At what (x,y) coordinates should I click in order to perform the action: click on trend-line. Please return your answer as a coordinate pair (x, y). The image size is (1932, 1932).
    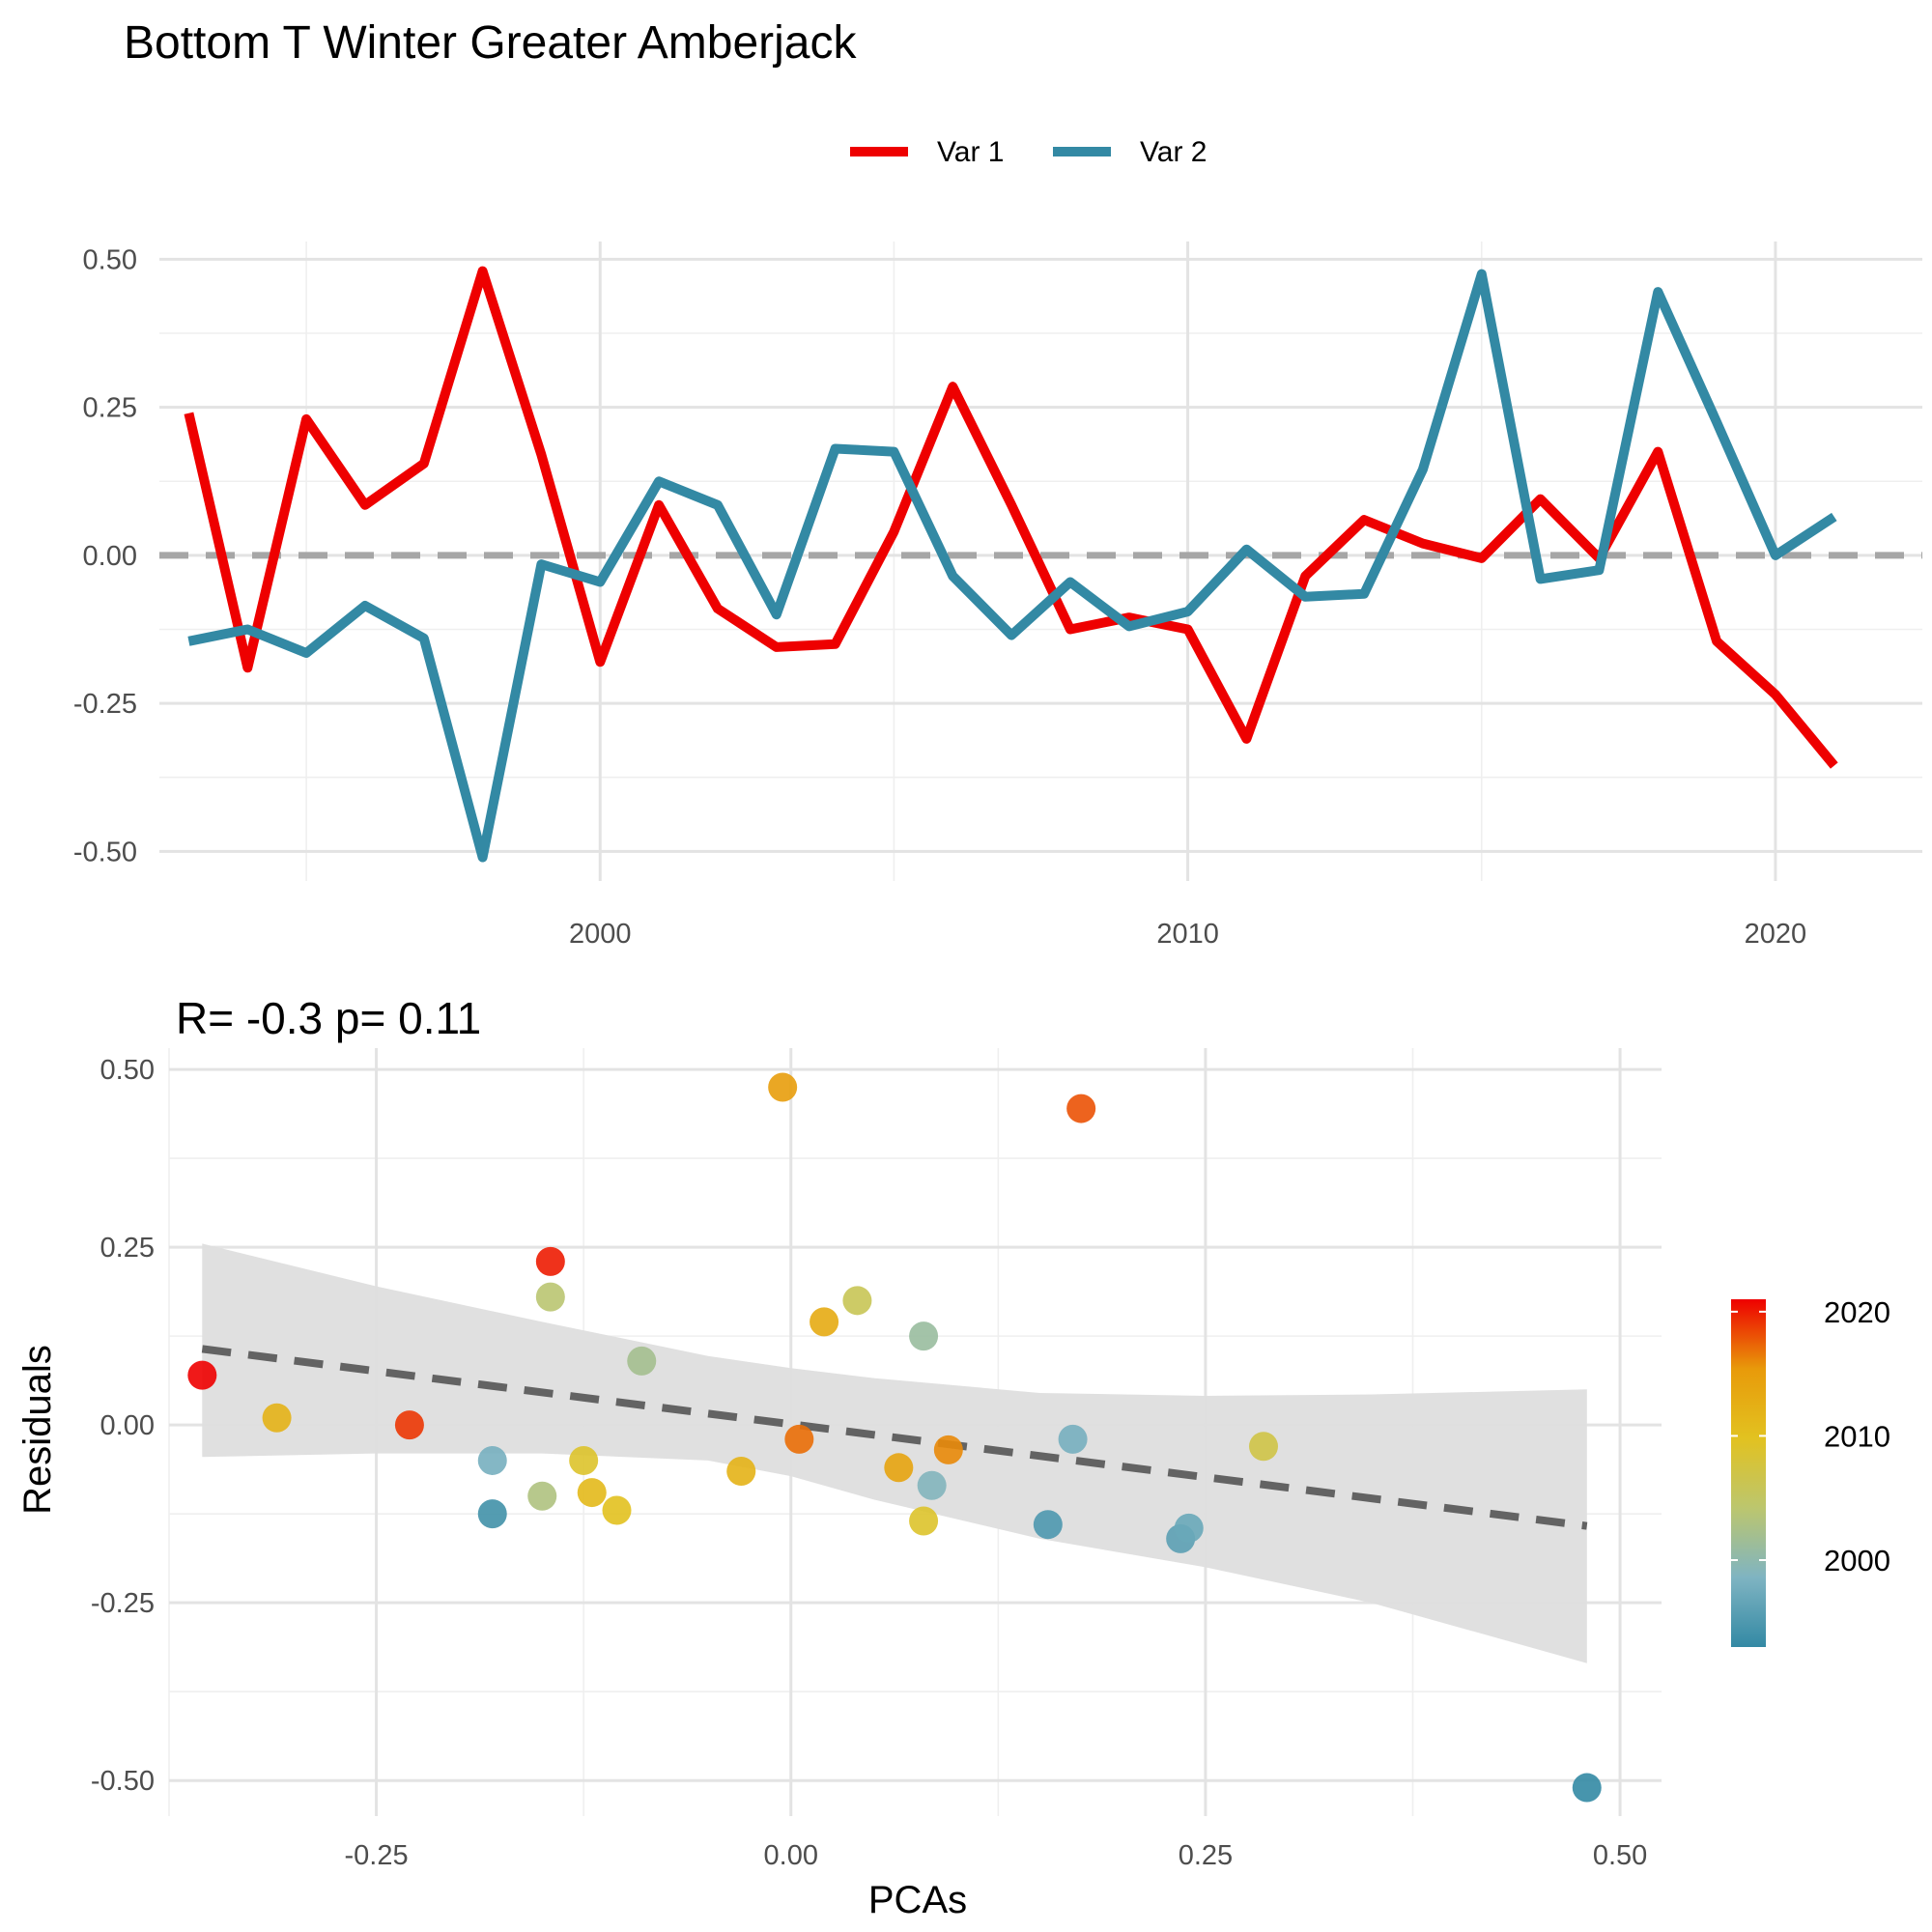
    Looking at the image, I should click on (894, 1437).